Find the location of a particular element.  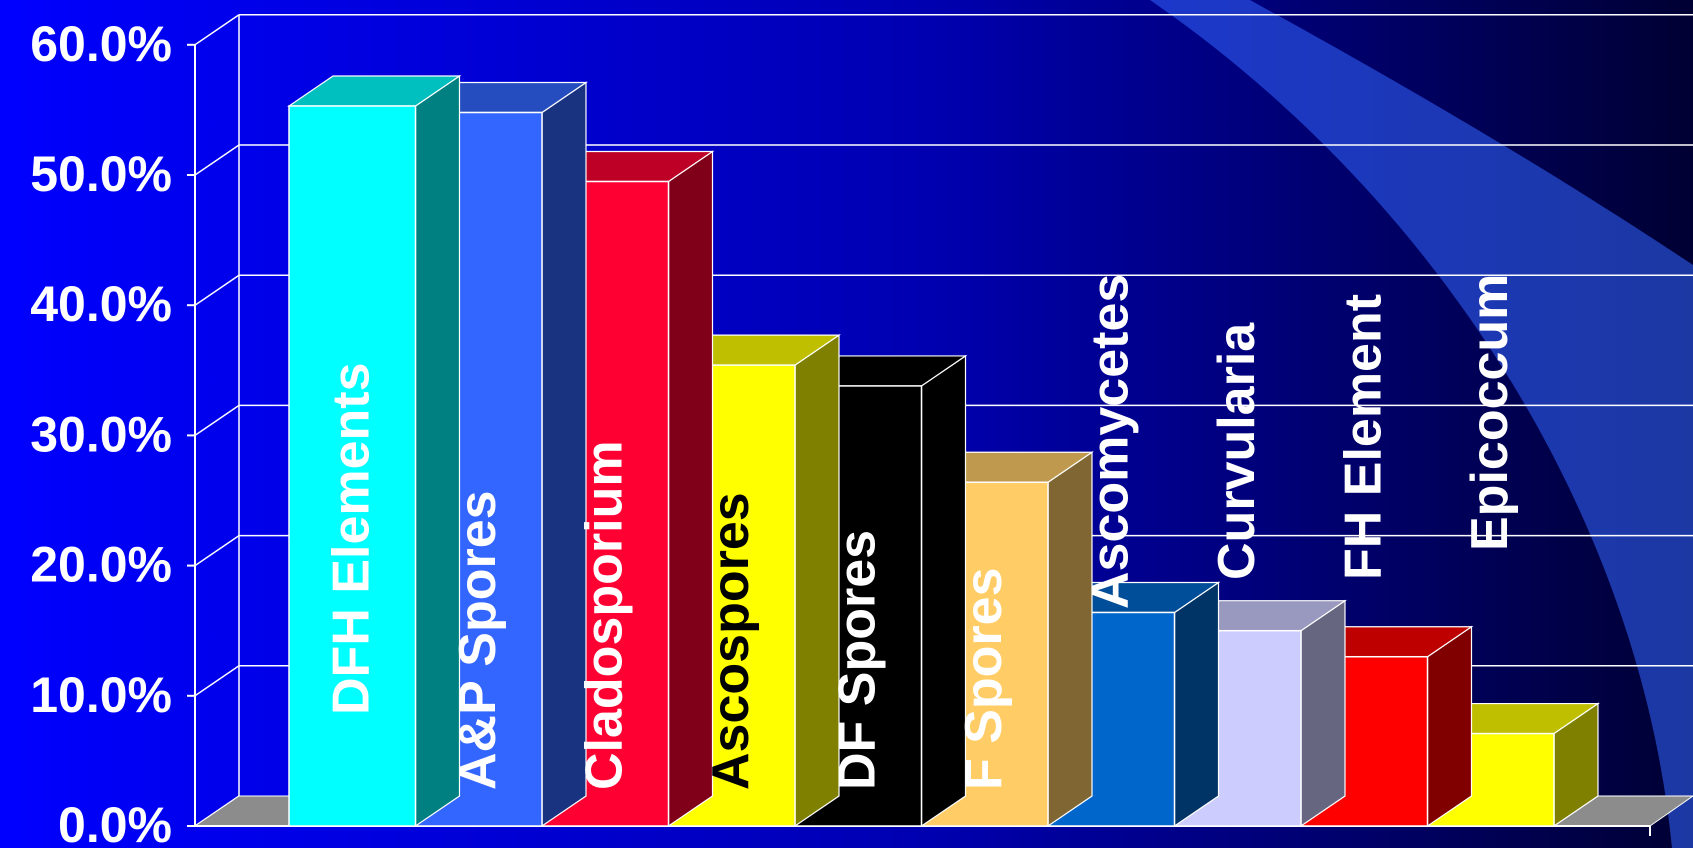

y-tick-label: 40.0% is located at coordinates (101, 304).